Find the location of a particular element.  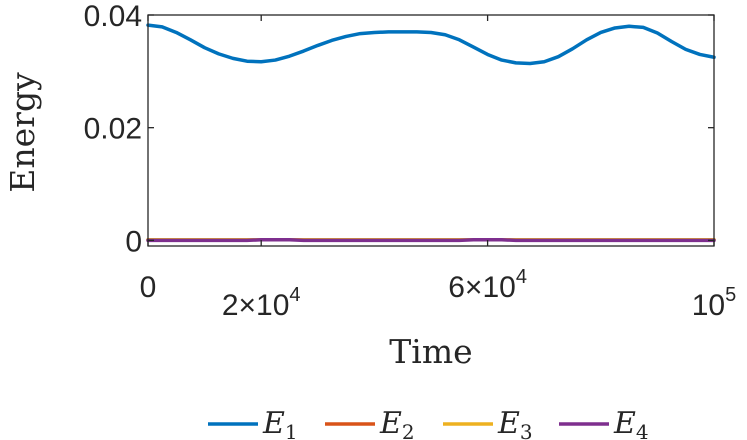

legend-item-e3: E3 is located at coordinates (488, 423).